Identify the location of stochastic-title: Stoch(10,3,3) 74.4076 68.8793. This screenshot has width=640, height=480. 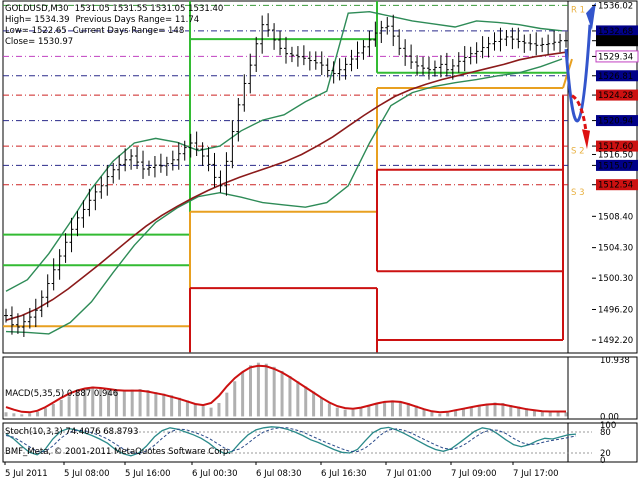
(72, 432).